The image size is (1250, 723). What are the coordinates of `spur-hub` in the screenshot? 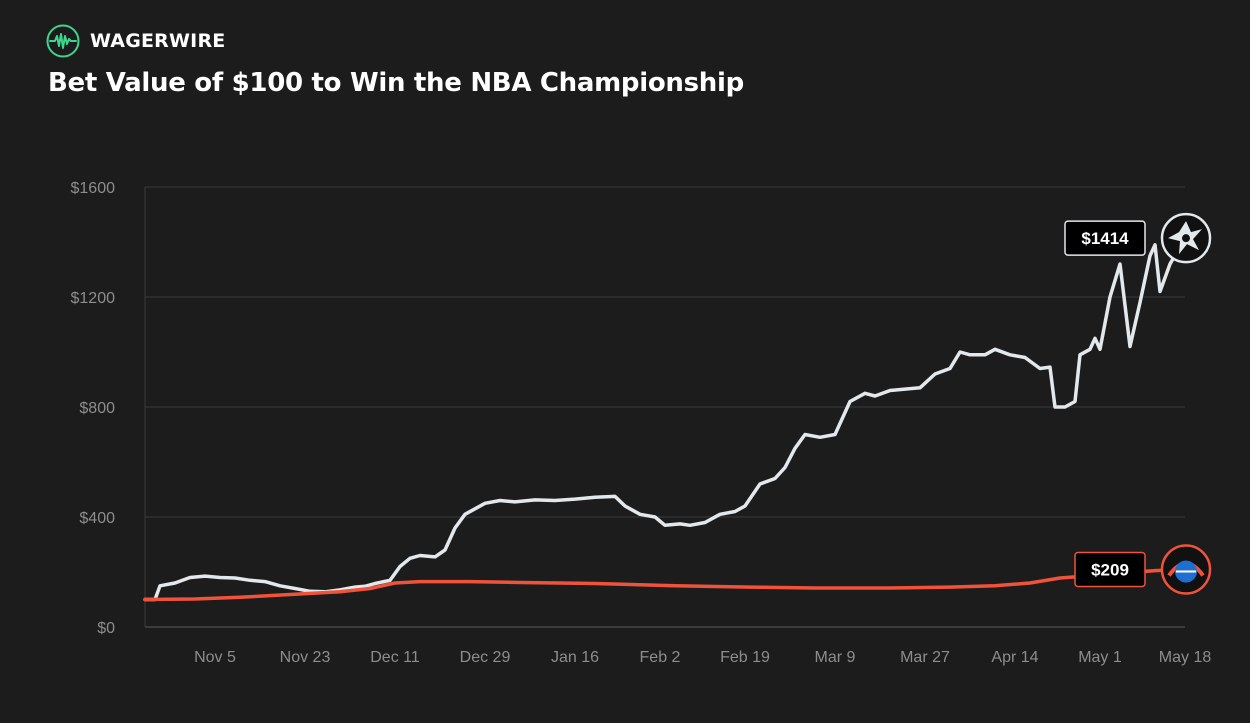 It's located at (1186, 238).